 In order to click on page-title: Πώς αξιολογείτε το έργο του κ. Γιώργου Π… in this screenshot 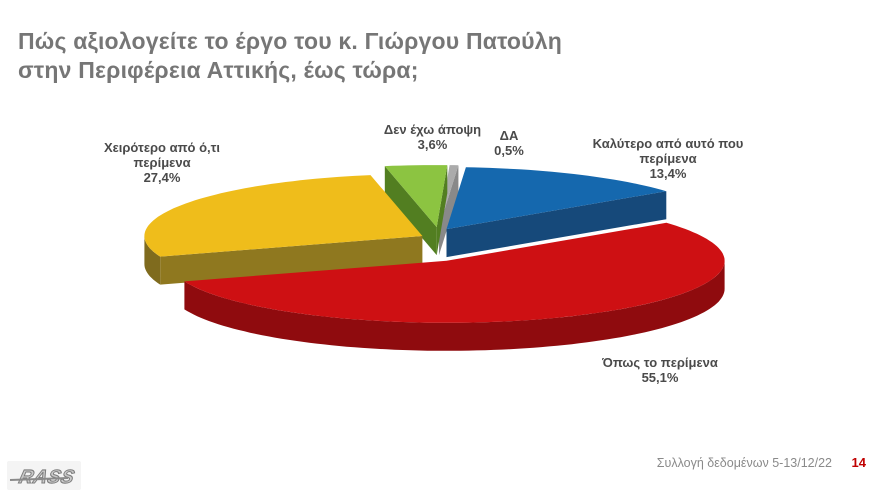, I will do `click(318, 56)`.